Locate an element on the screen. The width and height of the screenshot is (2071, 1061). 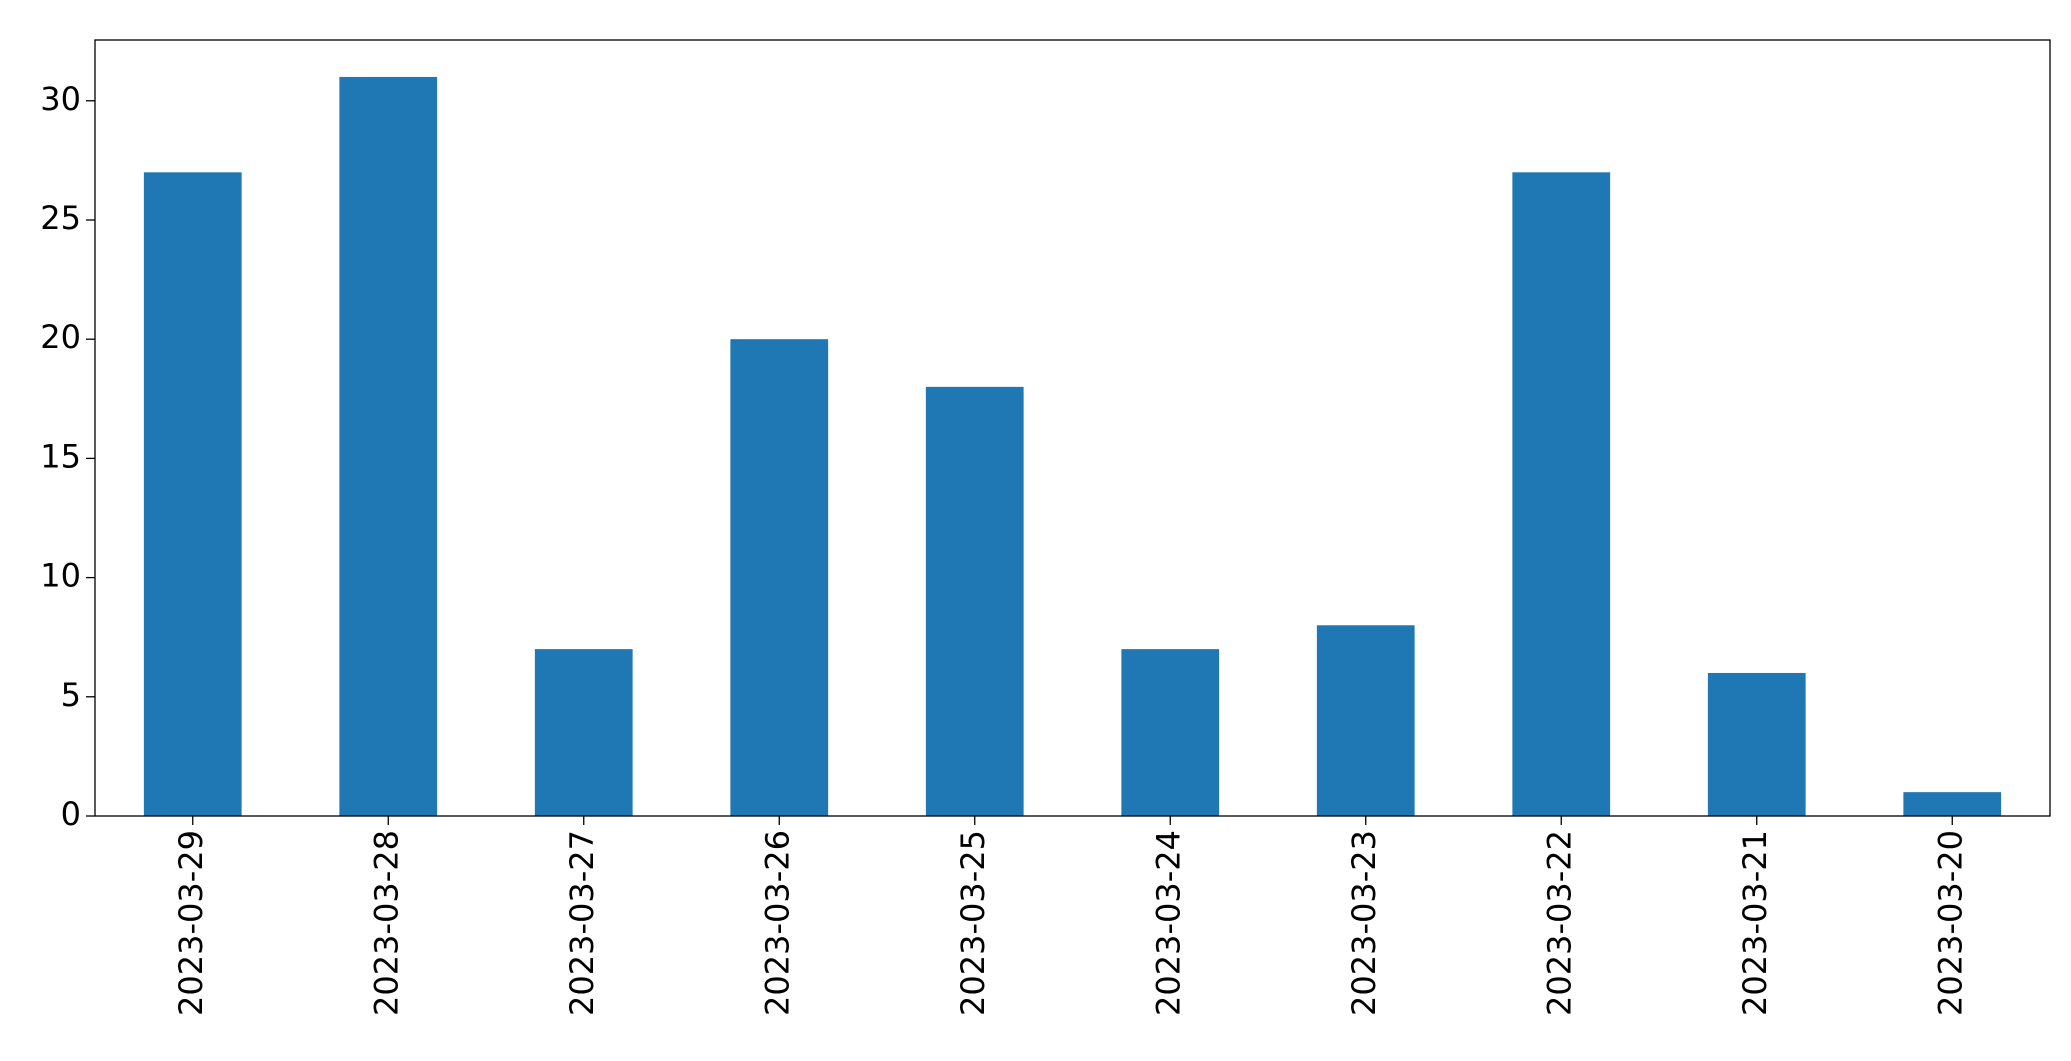
x-tick-label: 2023-03-26 is located at coordinates (777, 923).